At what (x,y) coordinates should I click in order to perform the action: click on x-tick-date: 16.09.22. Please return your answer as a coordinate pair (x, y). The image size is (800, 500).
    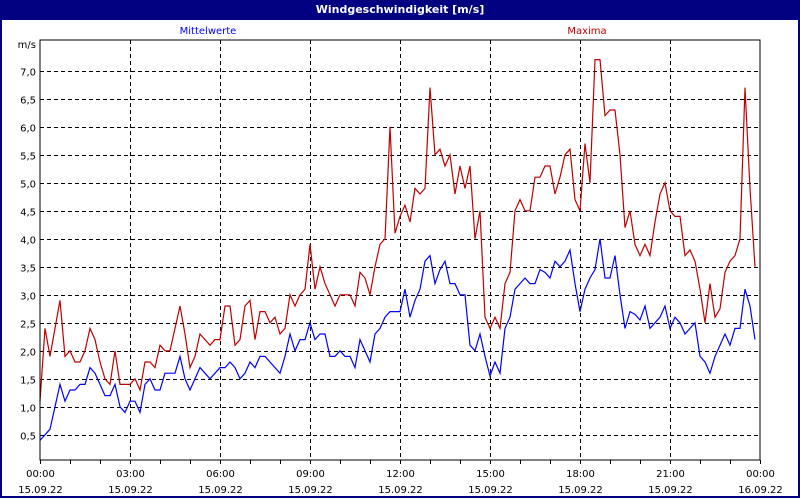
    Looking at the image, I should click on (760, 490).